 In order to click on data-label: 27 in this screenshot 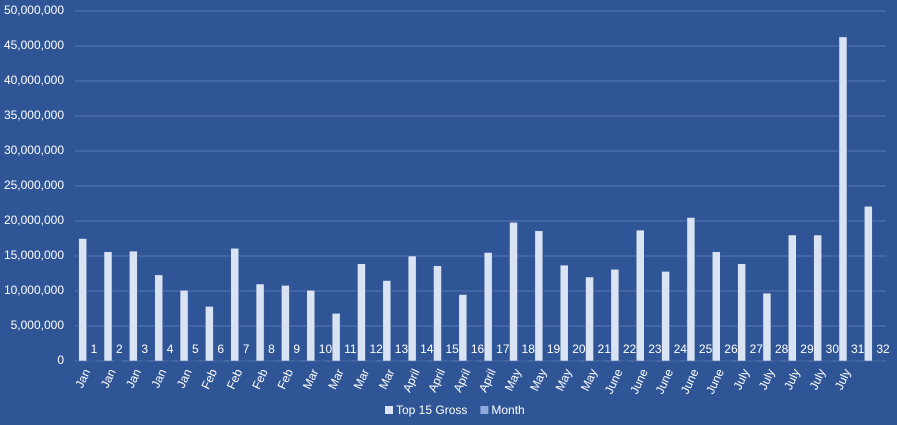, I will do `click(757, 349)`.